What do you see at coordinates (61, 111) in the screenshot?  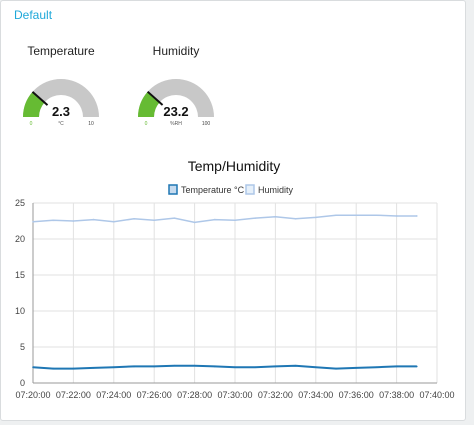 I see `temperature-gauge-value: 2.3` at bounding box center [61, 111].